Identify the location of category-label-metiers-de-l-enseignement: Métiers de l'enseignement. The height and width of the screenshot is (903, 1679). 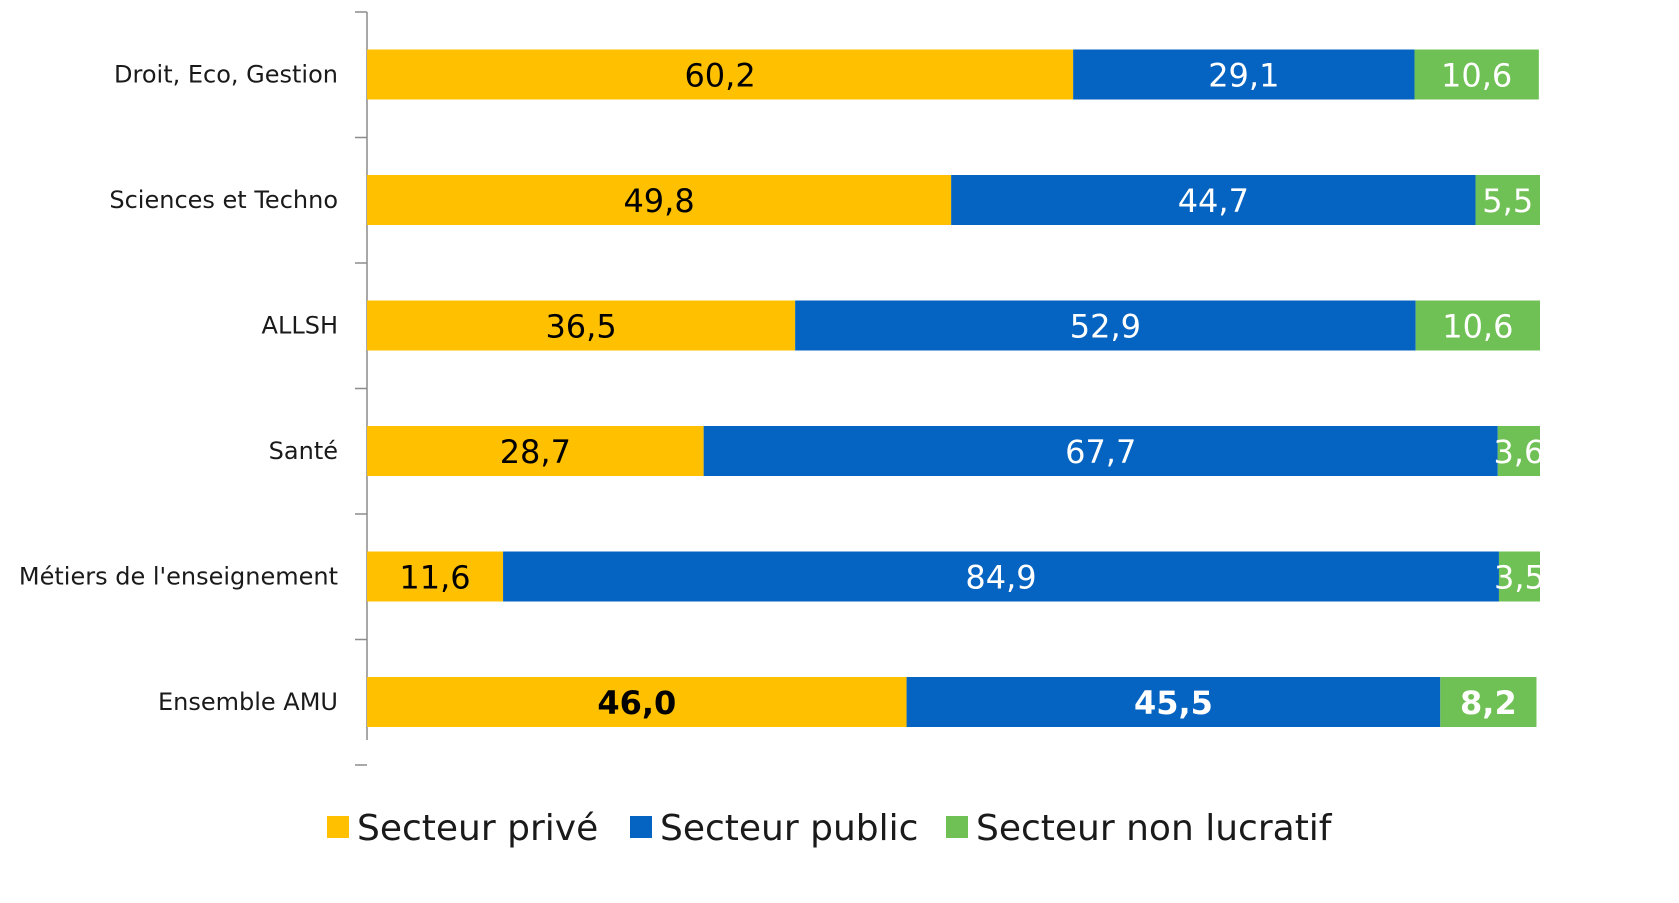
(178, 577).